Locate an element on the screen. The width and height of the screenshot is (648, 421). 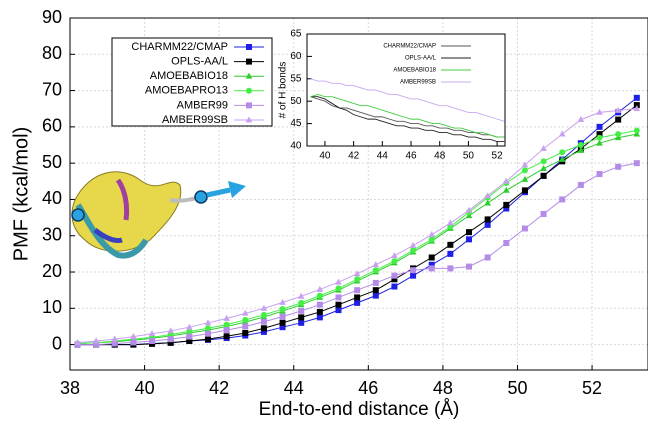
y-tick-label: 80 is located at coordinates (52, 53).